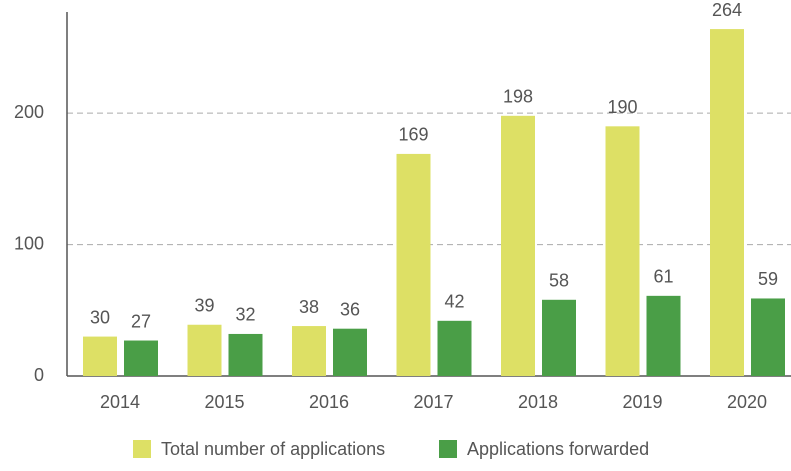 This screenshot has width=791, height=471. I want to click on value-label: 36, so click(350, 309).